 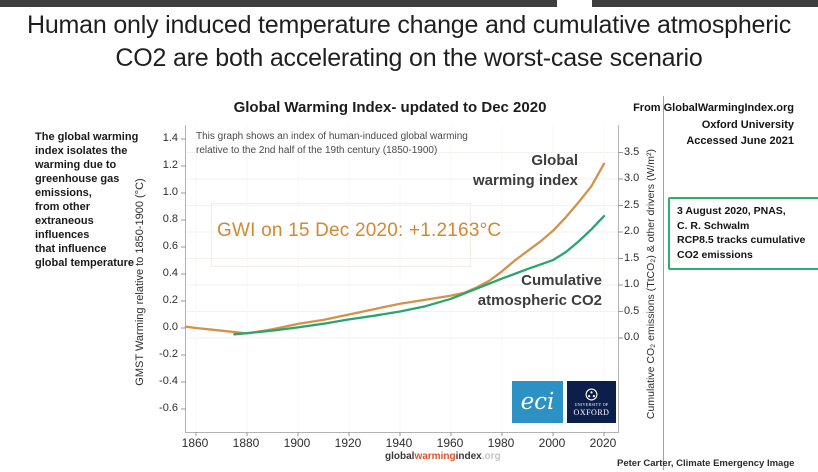 What do you see at coordinates (170, 192) in the screenshot?
I see `left-axis-tick-label: 1.0` at bounding box center [170, 192].